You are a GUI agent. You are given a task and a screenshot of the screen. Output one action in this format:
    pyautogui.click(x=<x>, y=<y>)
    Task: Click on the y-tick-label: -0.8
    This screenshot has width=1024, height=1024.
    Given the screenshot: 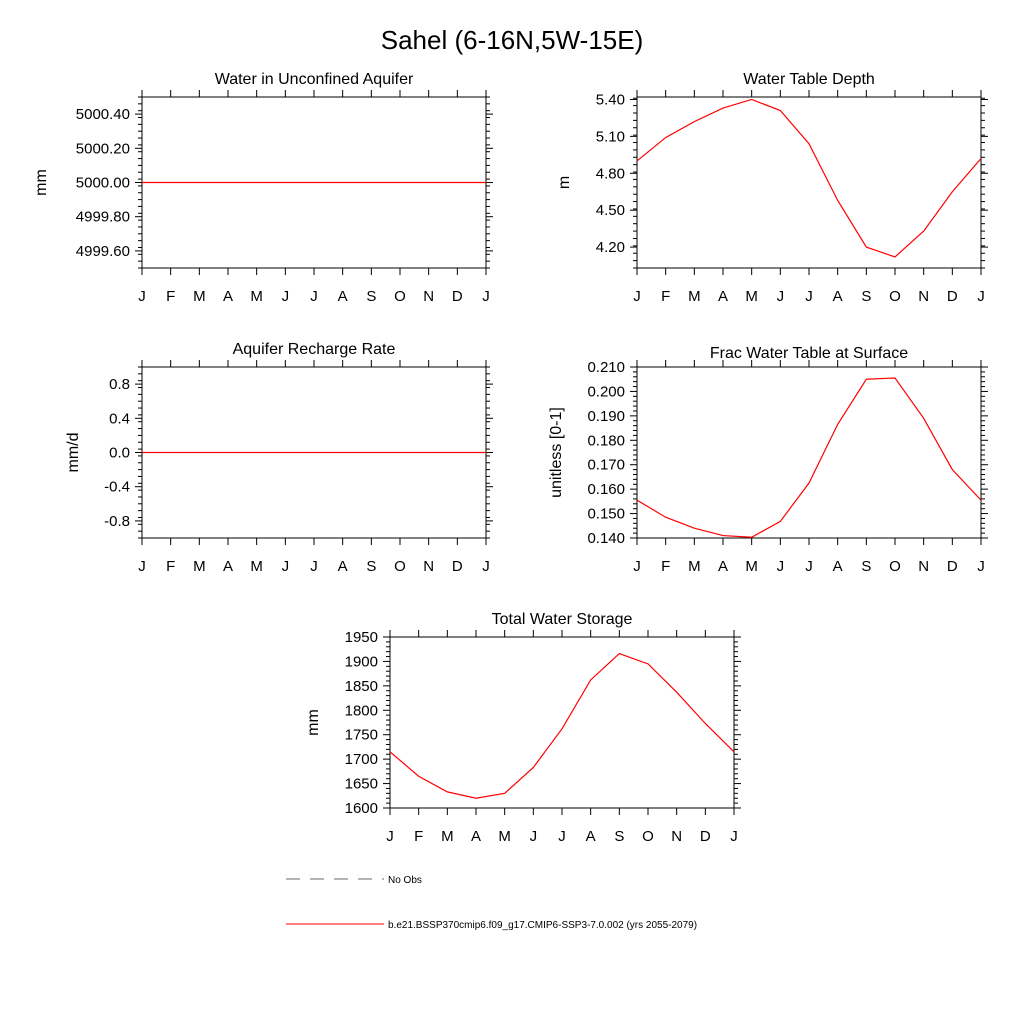 What is the action you would take?
    pyautogui.click(x=117, y=521)
    